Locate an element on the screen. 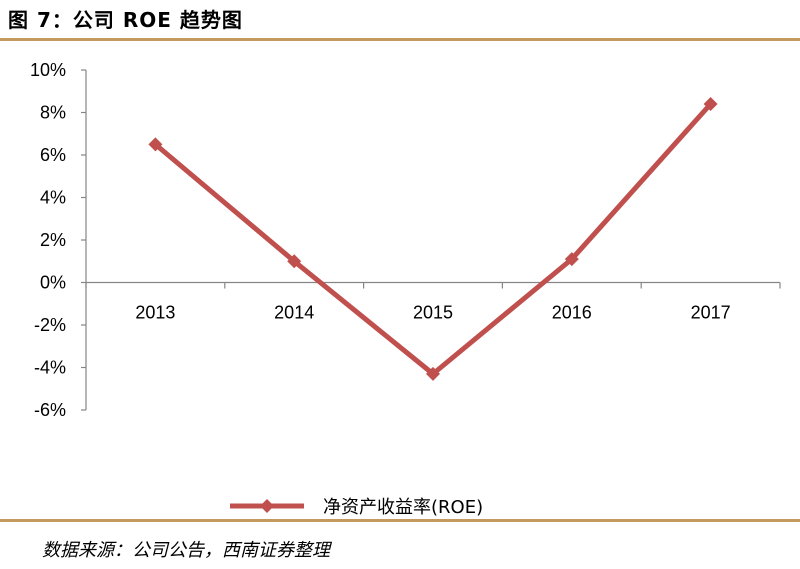 This screenshot has height=569, width=800. bottom-rule is located at coordinates (400, 520).